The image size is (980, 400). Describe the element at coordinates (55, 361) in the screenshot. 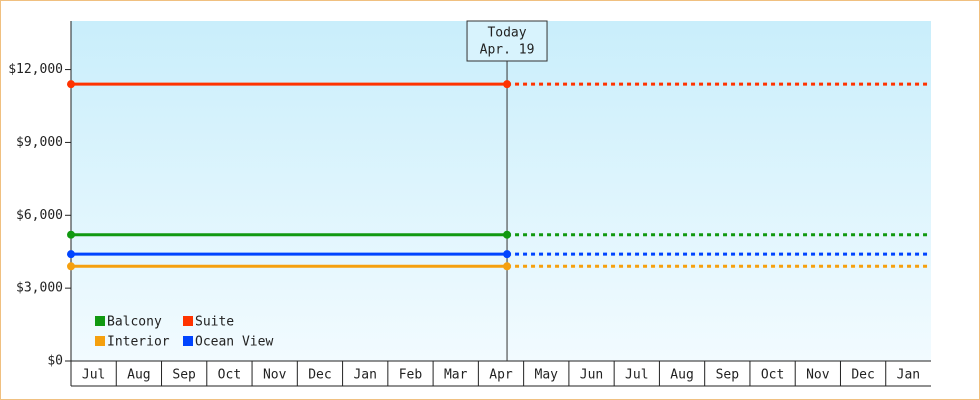

I see `y-tick-label: $0` at that location.